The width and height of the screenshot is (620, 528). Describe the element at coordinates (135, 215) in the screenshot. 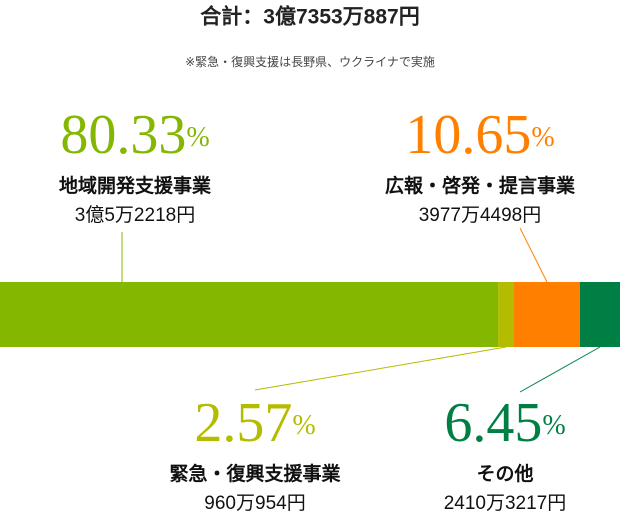

I see `amount-label: 3億5万2218円` at that location.